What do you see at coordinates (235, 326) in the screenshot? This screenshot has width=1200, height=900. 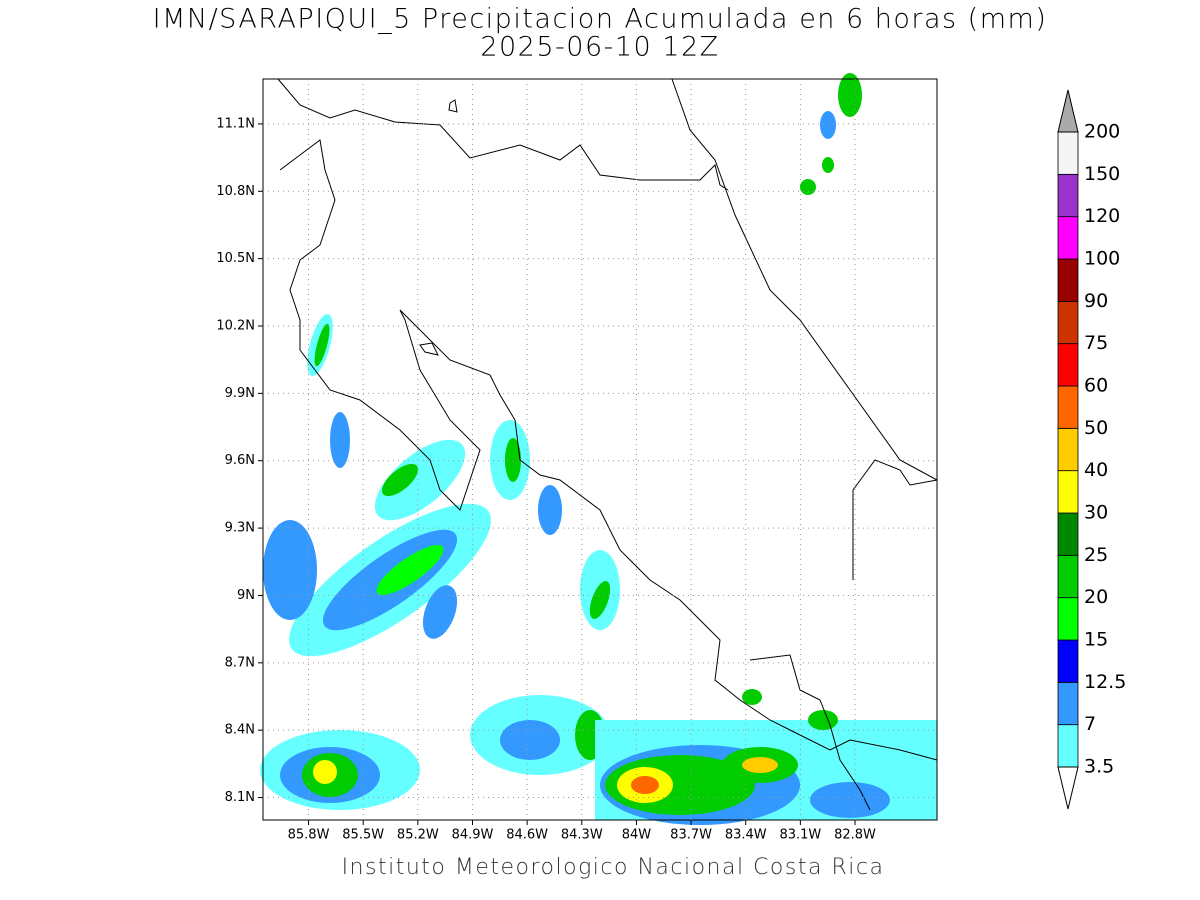 I see `y-tick-label: 10.2N` at bounding box center [235, 326].